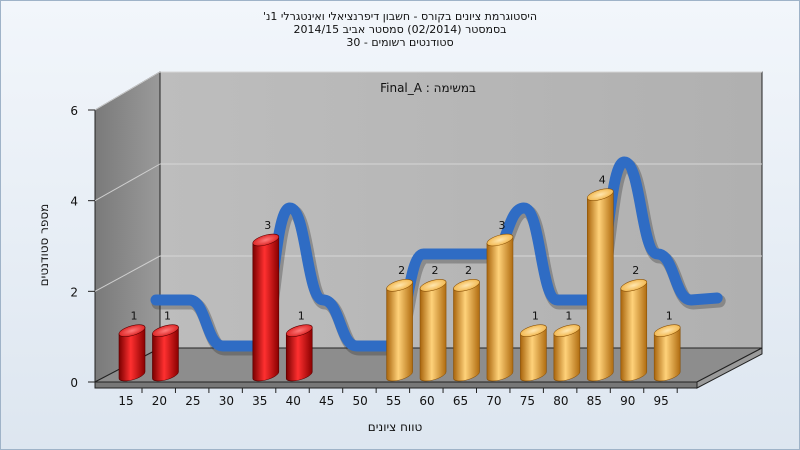  I want to click on x-tick-label: 30, so click(226, 401).